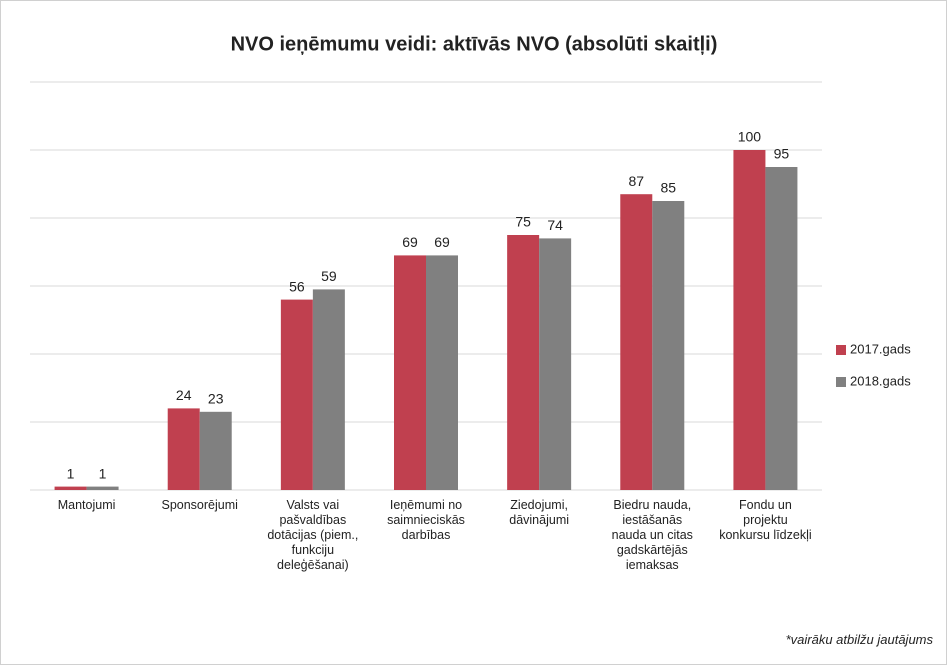 The image size is (947, 665). Describe the element at coordinates (782, 154) in the screenshot. I see `value-label: 95` at that location.